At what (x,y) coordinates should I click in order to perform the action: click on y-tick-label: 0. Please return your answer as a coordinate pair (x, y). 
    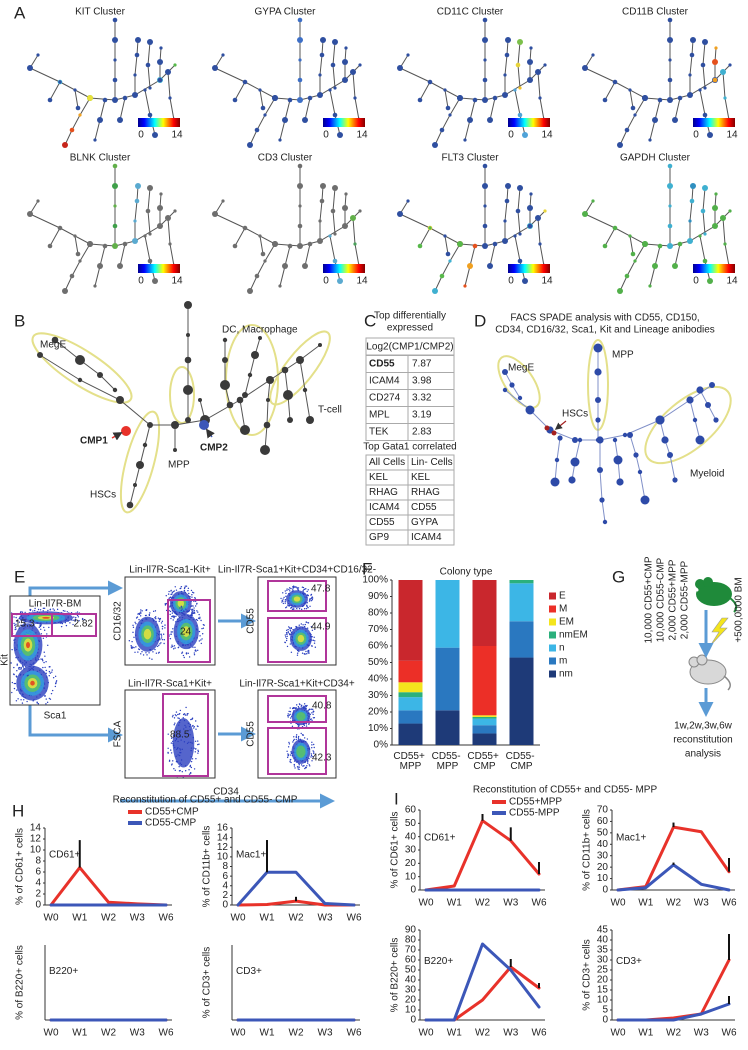
    Looking at the image, I should click on (605, 890).